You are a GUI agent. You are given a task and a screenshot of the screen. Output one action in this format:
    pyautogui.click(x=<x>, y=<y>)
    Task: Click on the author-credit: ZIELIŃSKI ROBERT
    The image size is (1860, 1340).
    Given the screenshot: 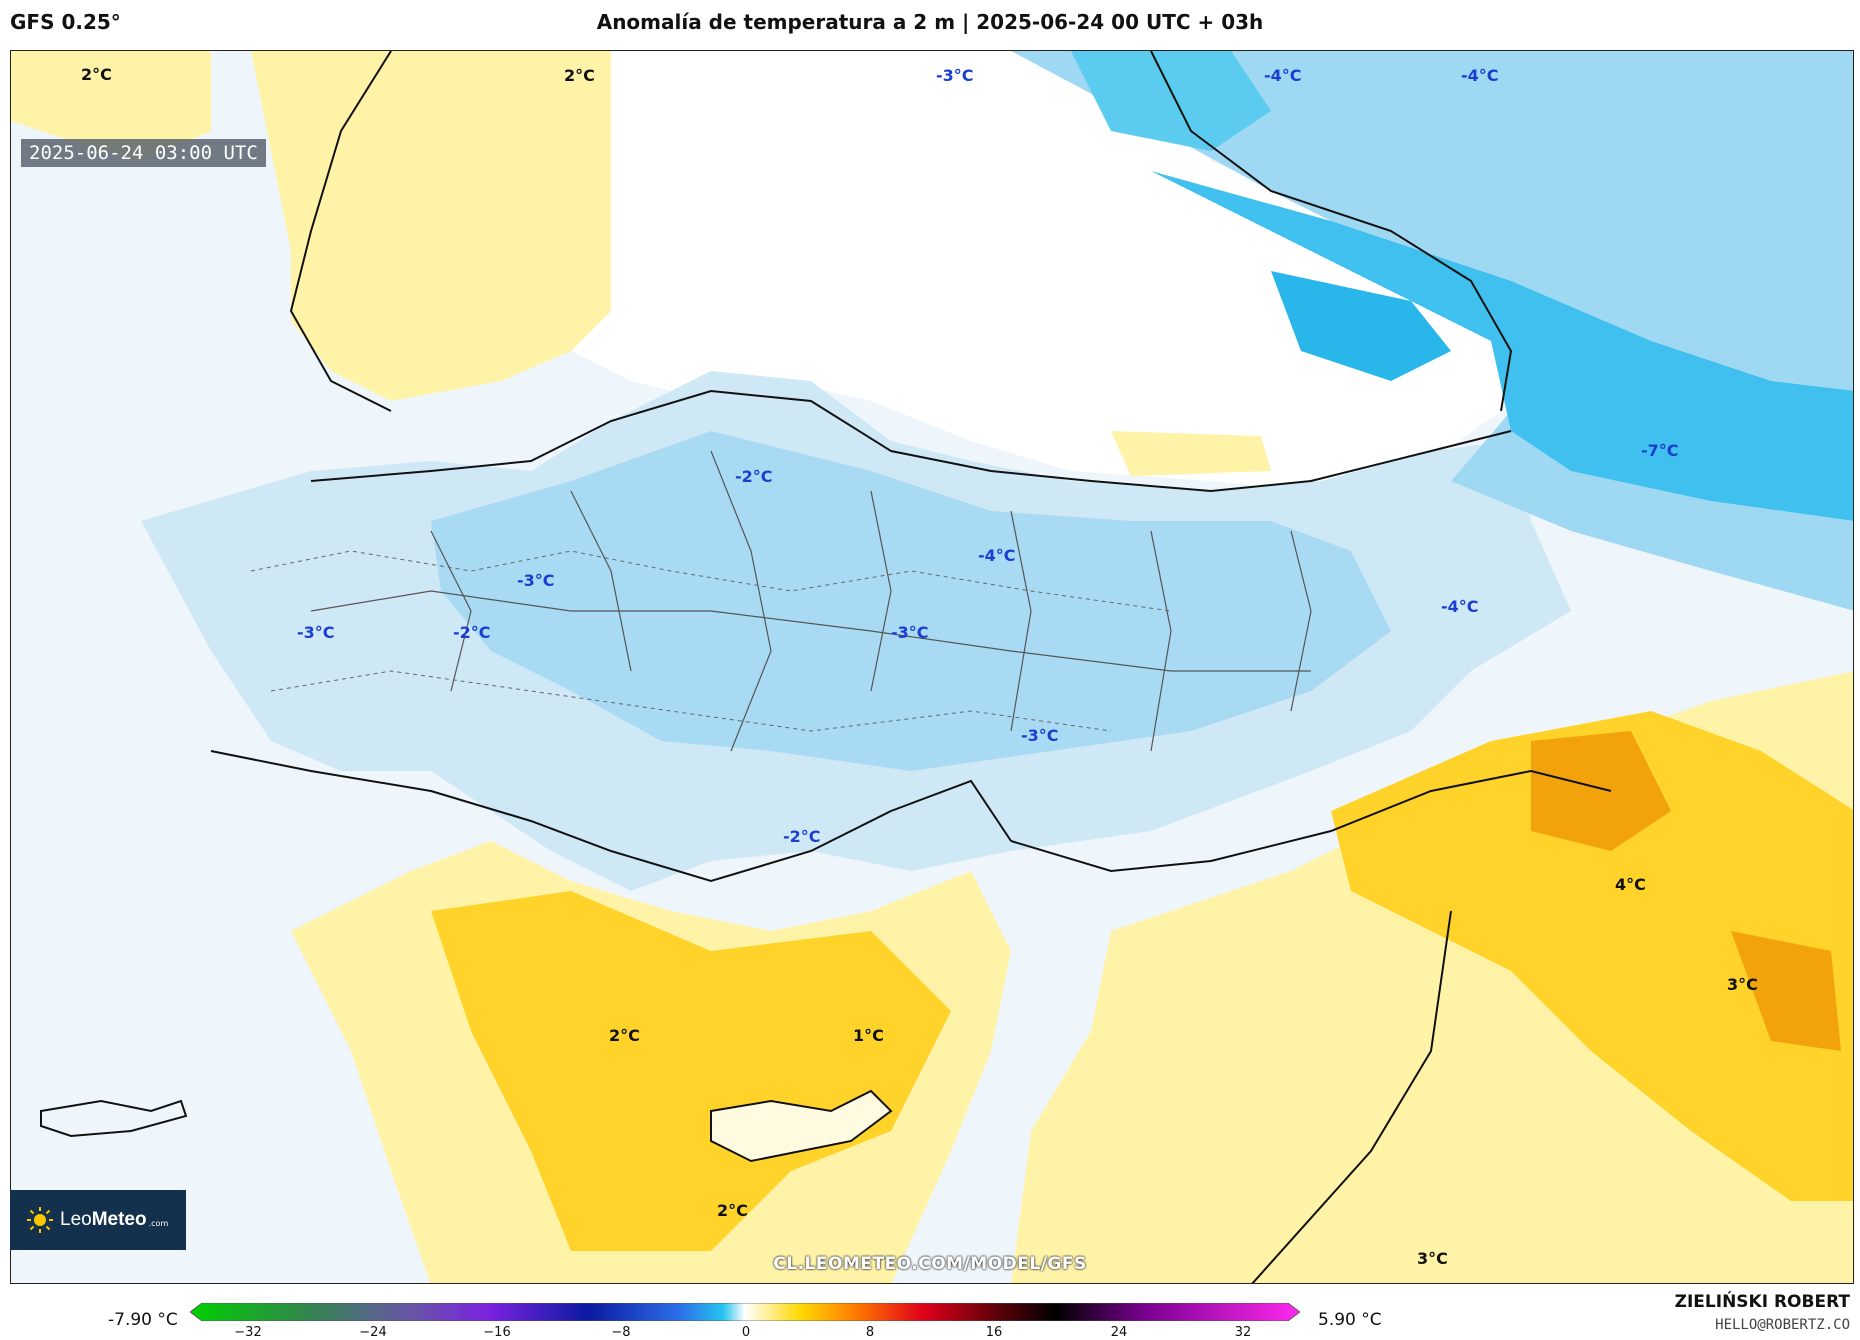 What is the action you would take?
    pyautogui.click(x=1762, y=1302)
    